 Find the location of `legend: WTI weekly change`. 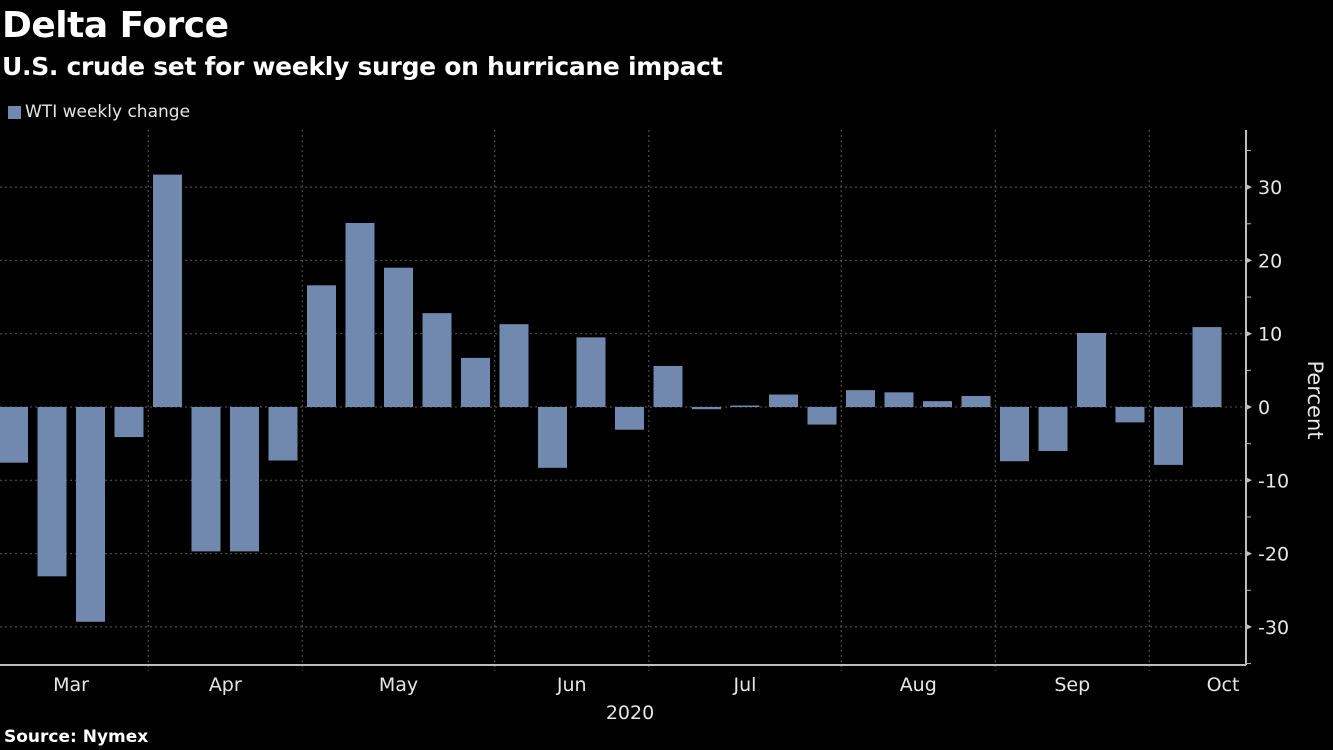

legend: WTI weekly change is located at coordinates (99, 112).